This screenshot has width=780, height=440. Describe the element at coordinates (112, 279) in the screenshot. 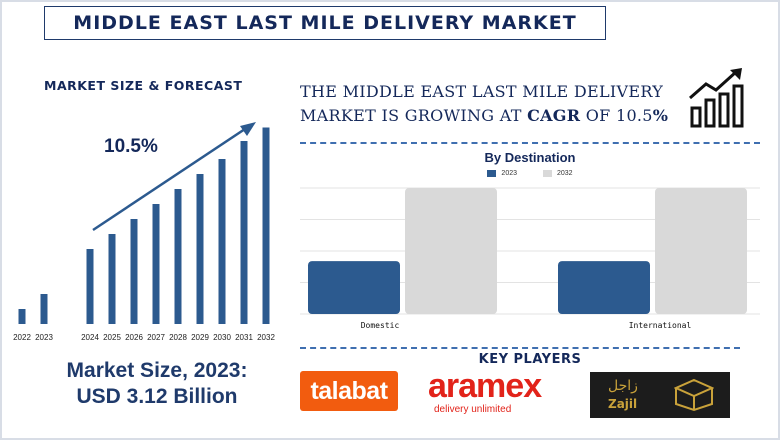

I see `forecast-bar-2025` at that location.